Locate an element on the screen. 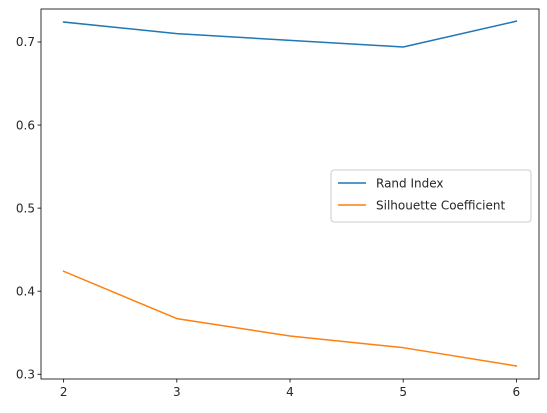 The image size is (547, 413). legend-label-silhouette-coefficient: Silhouette Coefficient is located at coordinates (440, 206).